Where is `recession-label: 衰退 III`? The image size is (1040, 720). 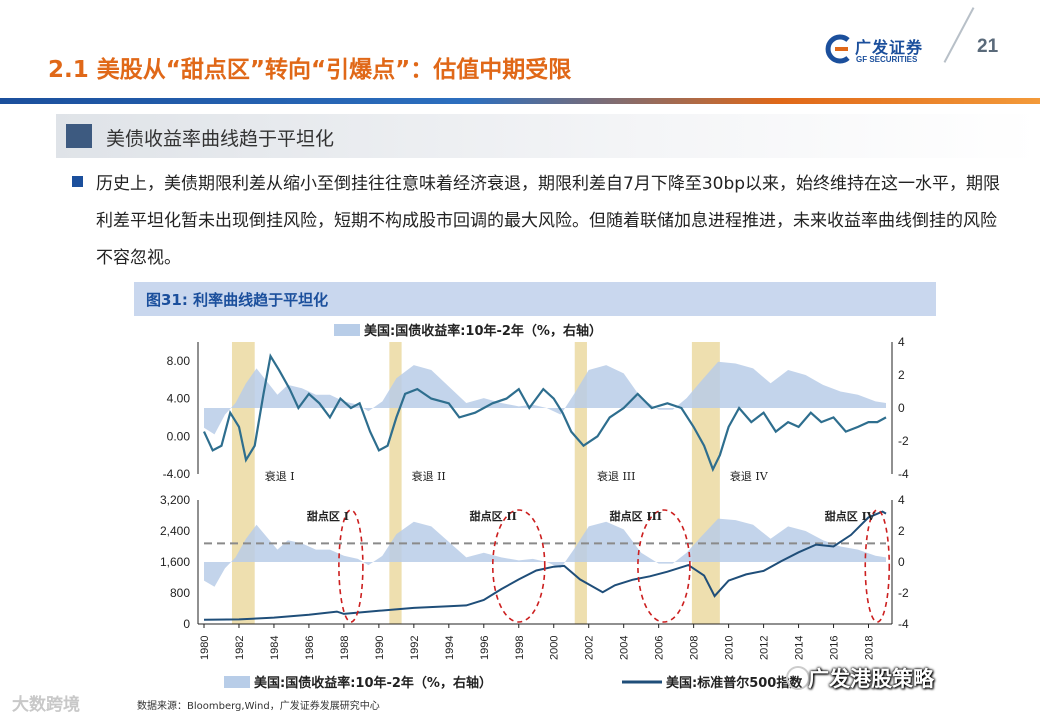 recession-label: 衰退 III is located at coordinates (616, 476).